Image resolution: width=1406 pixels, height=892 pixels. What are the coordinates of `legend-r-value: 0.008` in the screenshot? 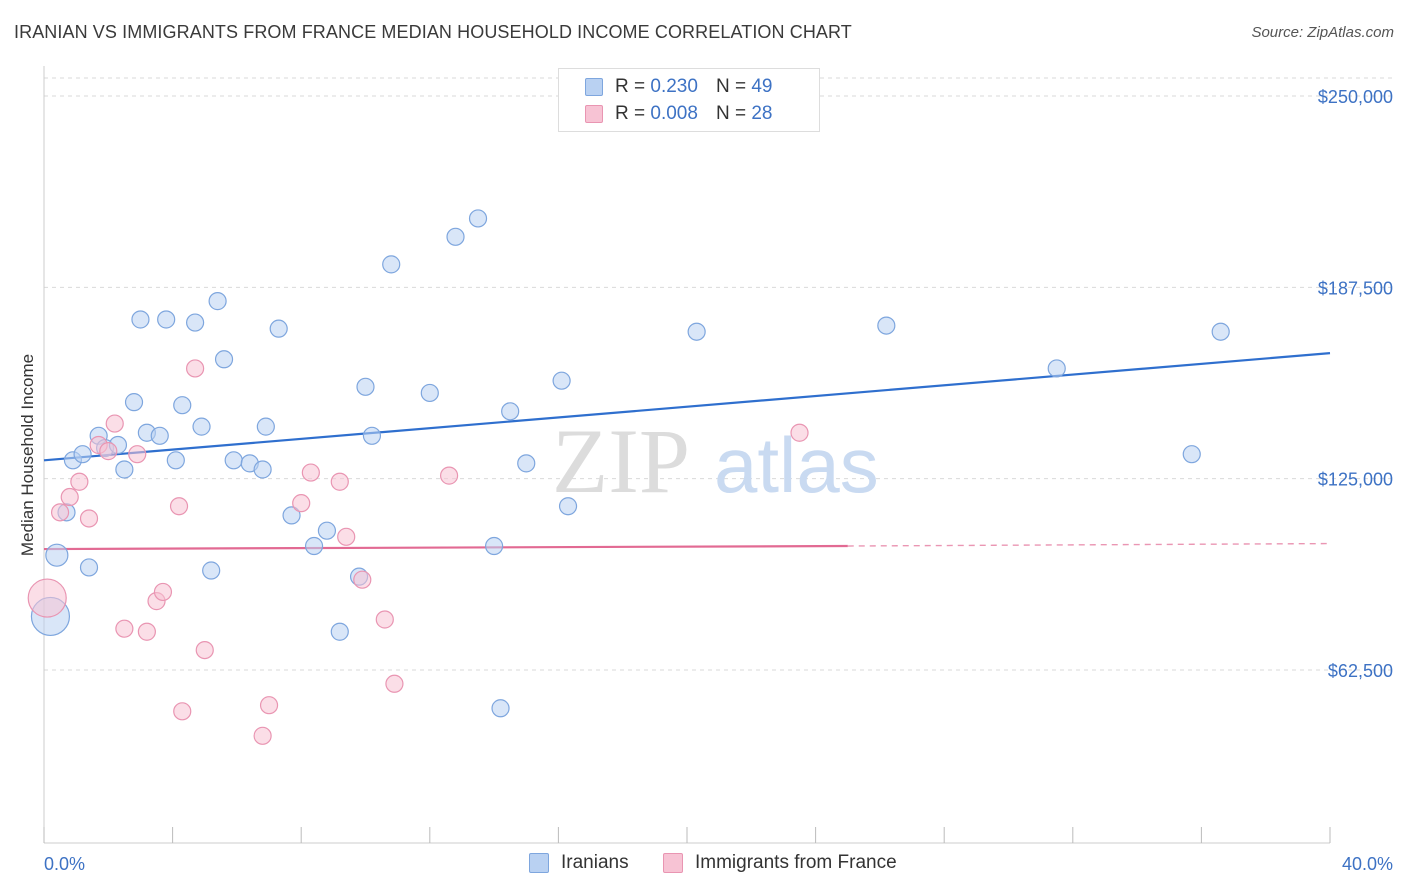 It's located at (674, 113).